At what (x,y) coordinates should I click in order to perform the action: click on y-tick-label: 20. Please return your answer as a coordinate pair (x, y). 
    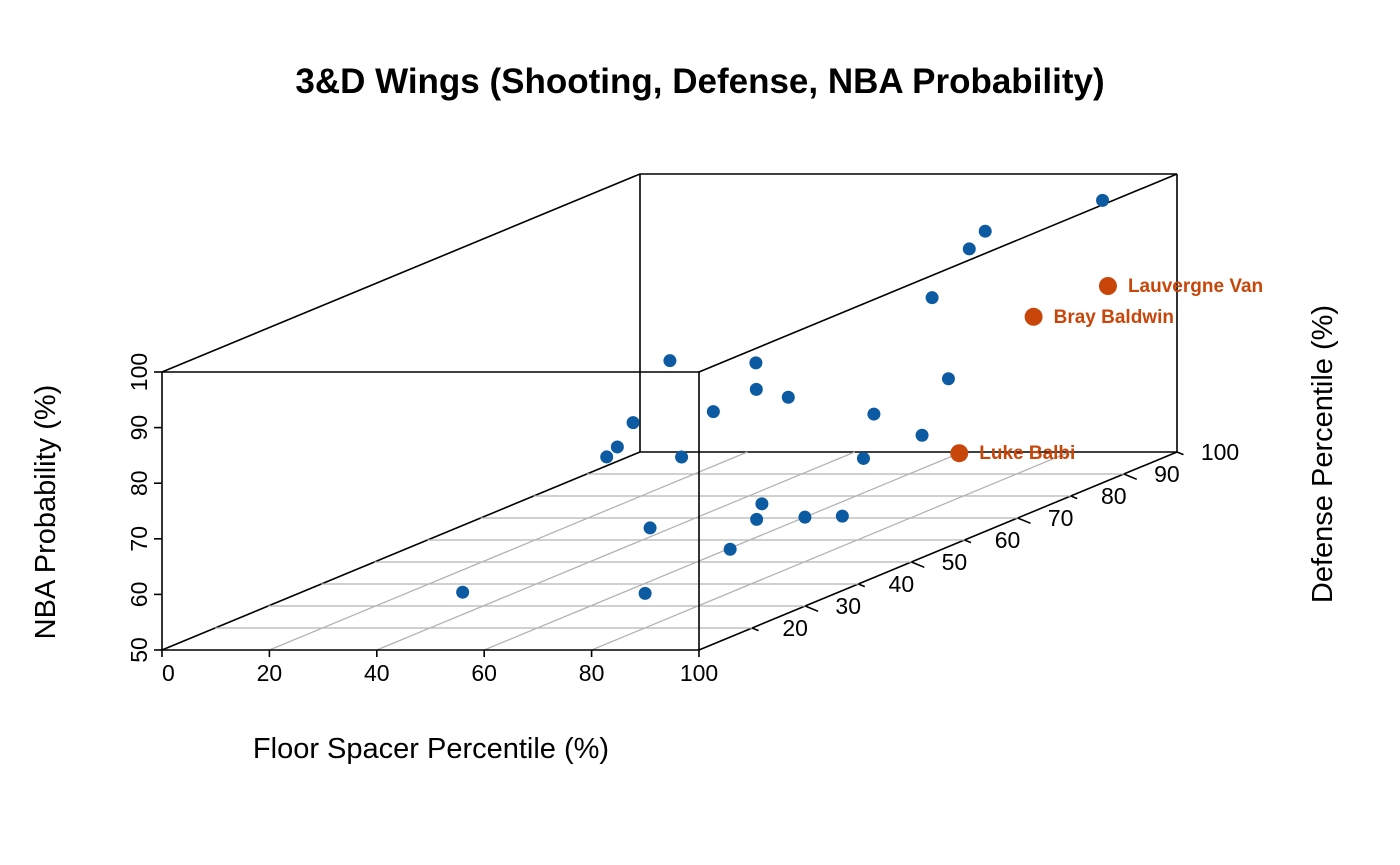
    Looking at the image, I should click on (795, 628).